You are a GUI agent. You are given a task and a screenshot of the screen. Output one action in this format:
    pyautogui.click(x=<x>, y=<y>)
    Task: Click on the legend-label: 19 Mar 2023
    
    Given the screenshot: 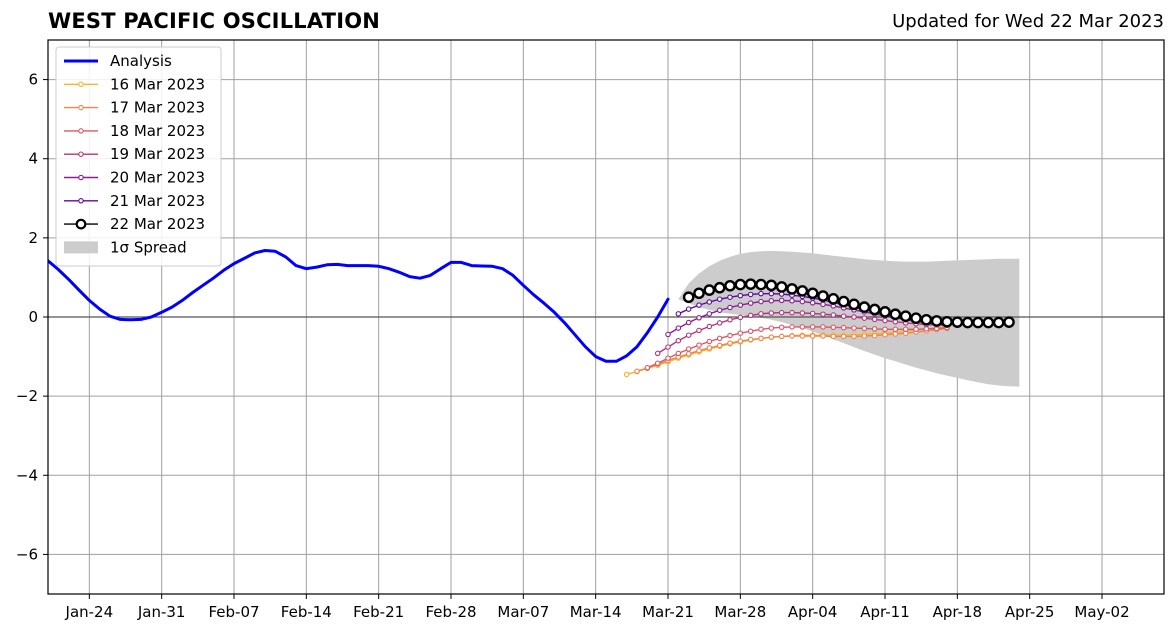 What is the action you would take?
    pyautogui.click(x=157, y=154)
    